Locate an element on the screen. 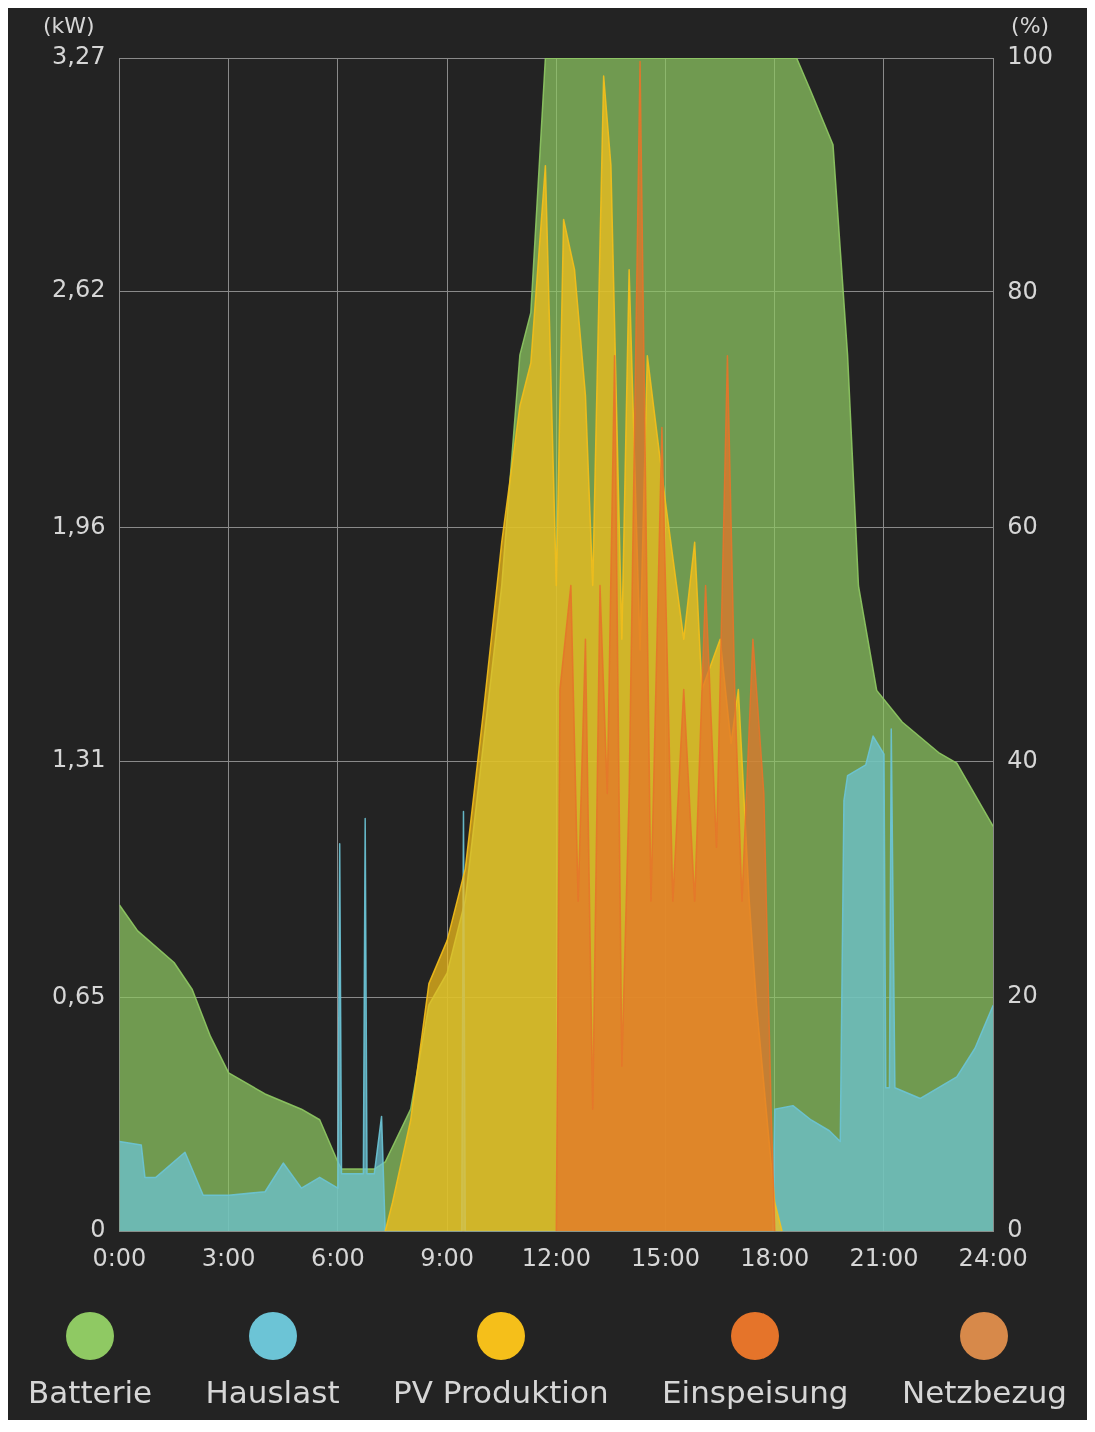  legend-label: Batterie is located at coordinates (90, 1392).